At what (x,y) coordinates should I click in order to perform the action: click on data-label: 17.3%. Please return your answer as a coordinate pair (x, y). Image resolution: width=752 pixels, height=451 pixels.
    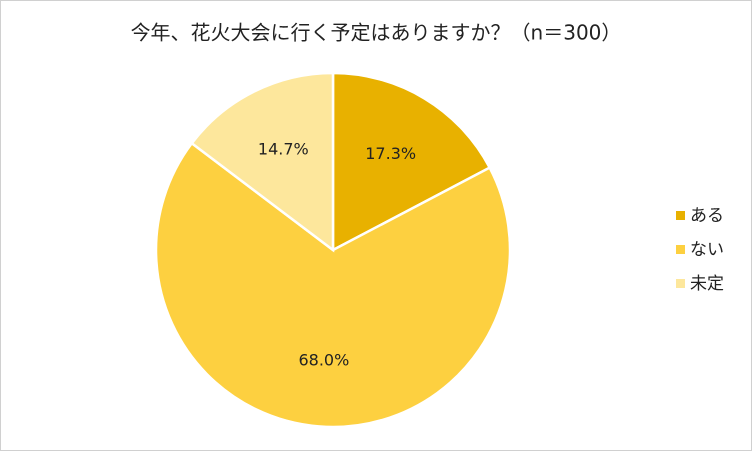
    Looking at the image, I should click on (390, 153).